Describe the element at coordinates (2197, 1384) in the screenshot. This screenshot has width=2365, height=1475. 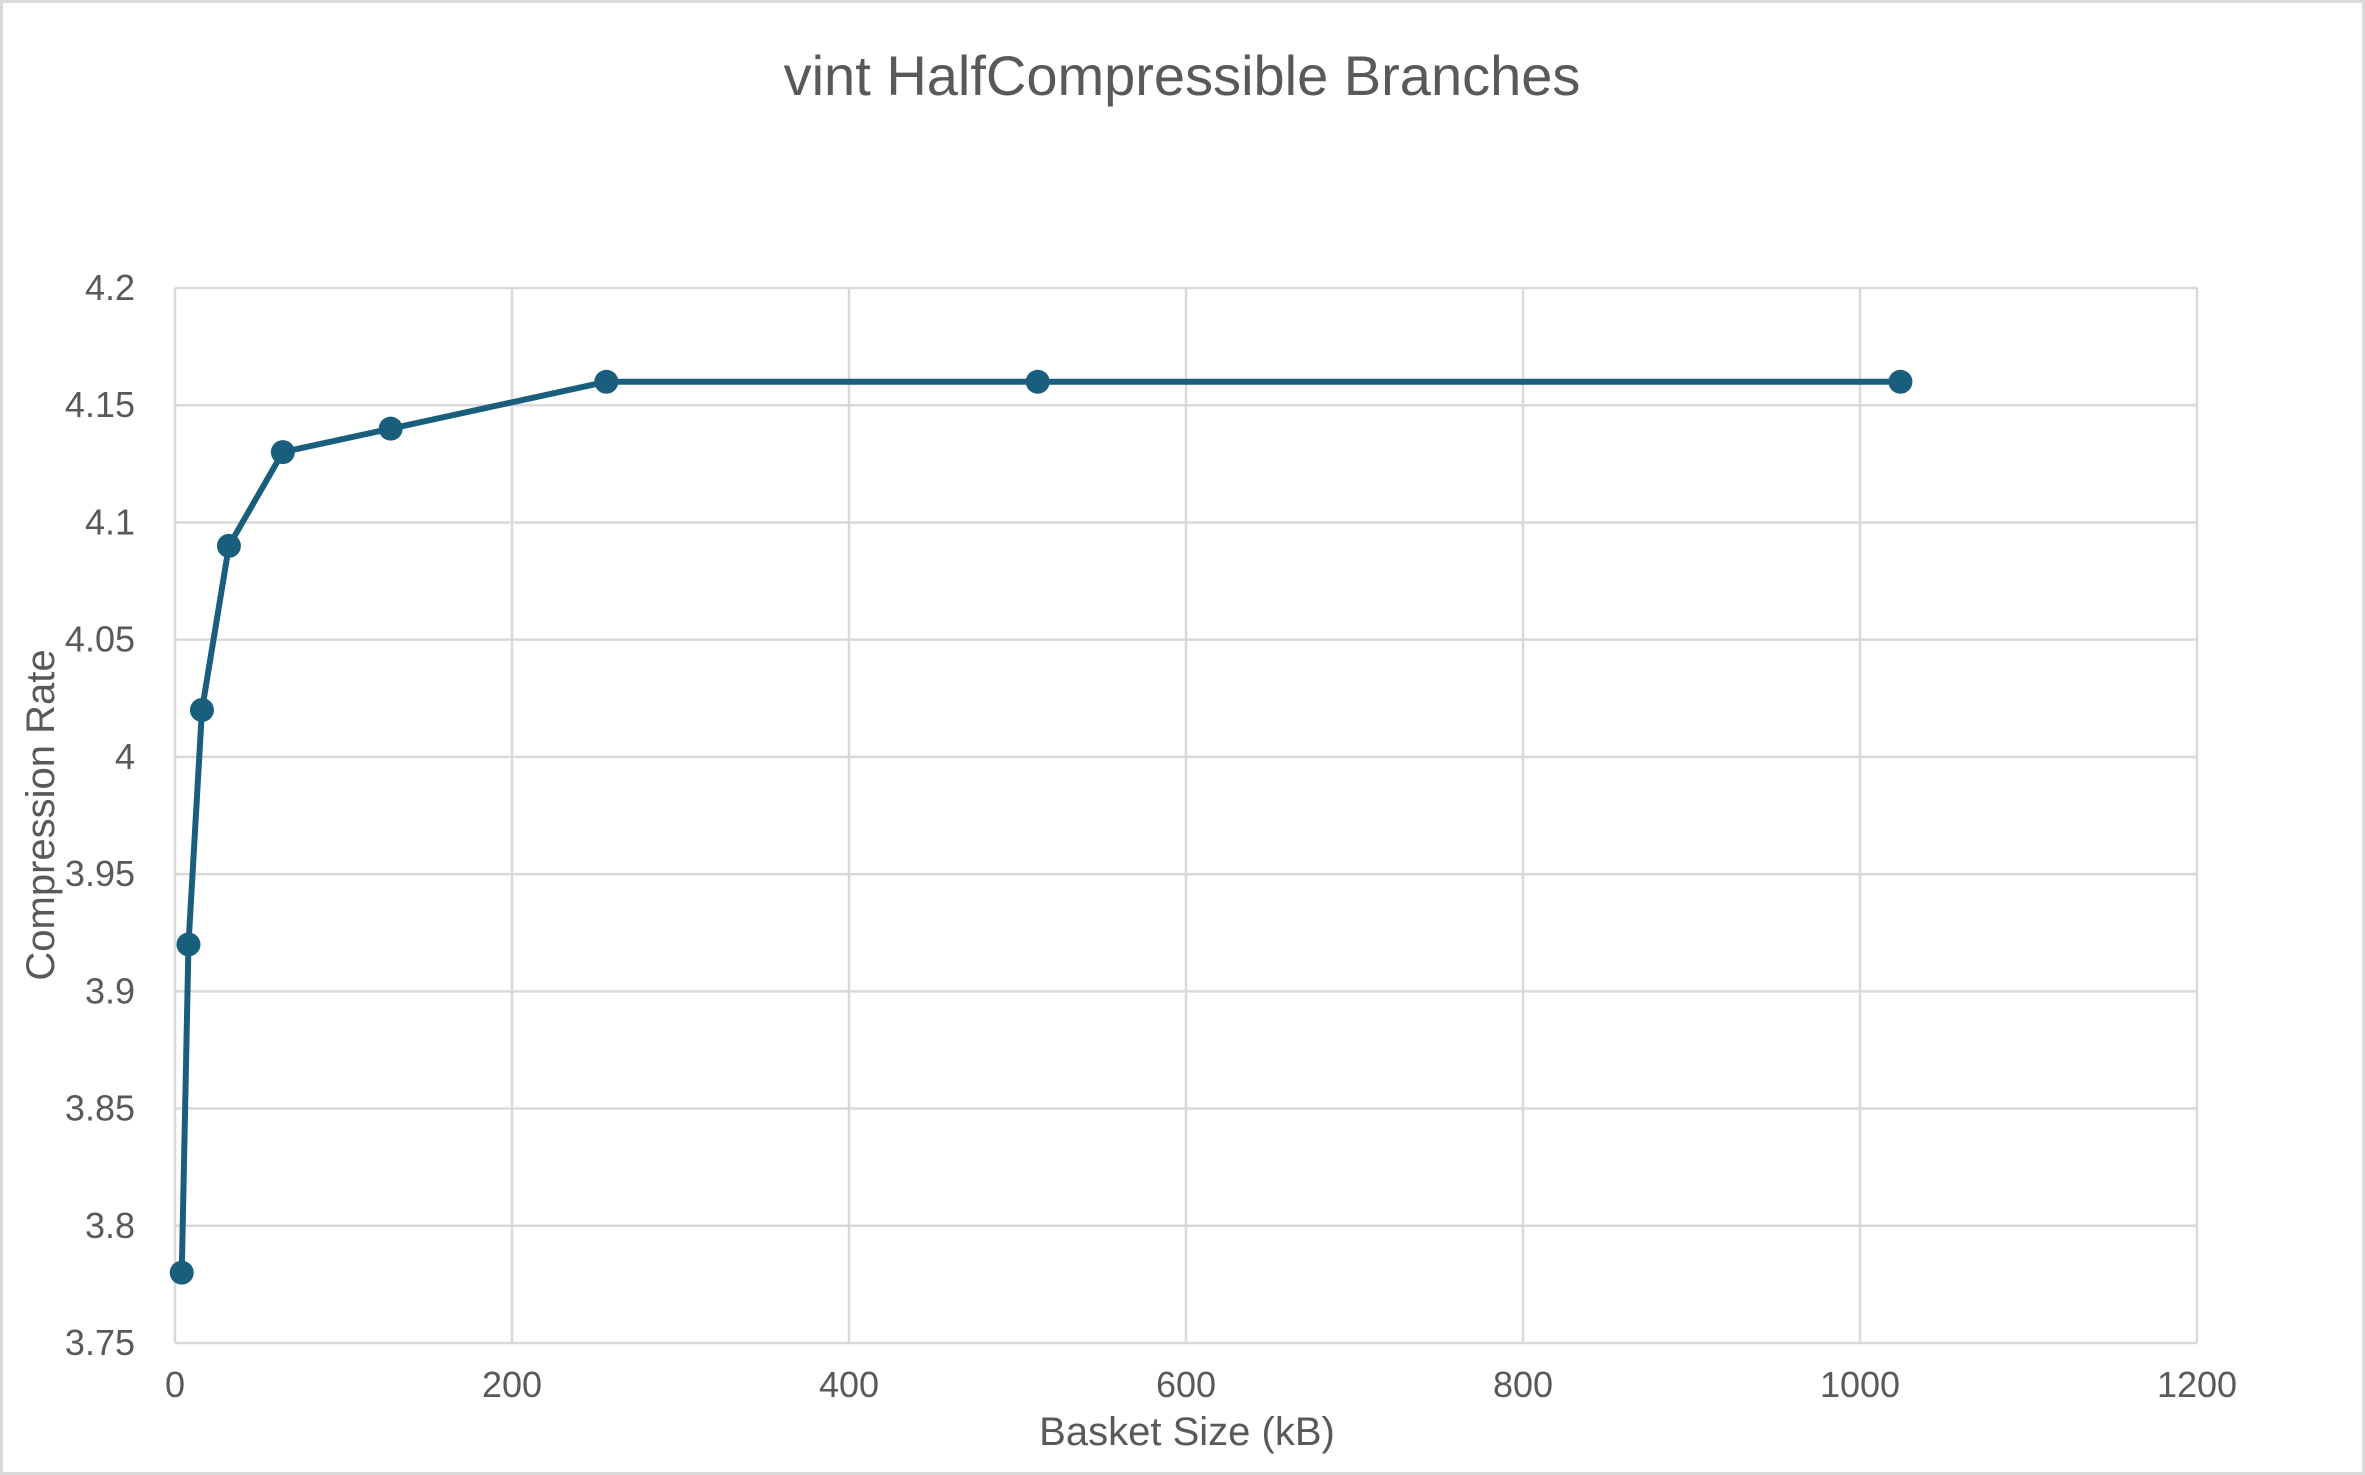
I see `x-tick-label: 1200` at that location.